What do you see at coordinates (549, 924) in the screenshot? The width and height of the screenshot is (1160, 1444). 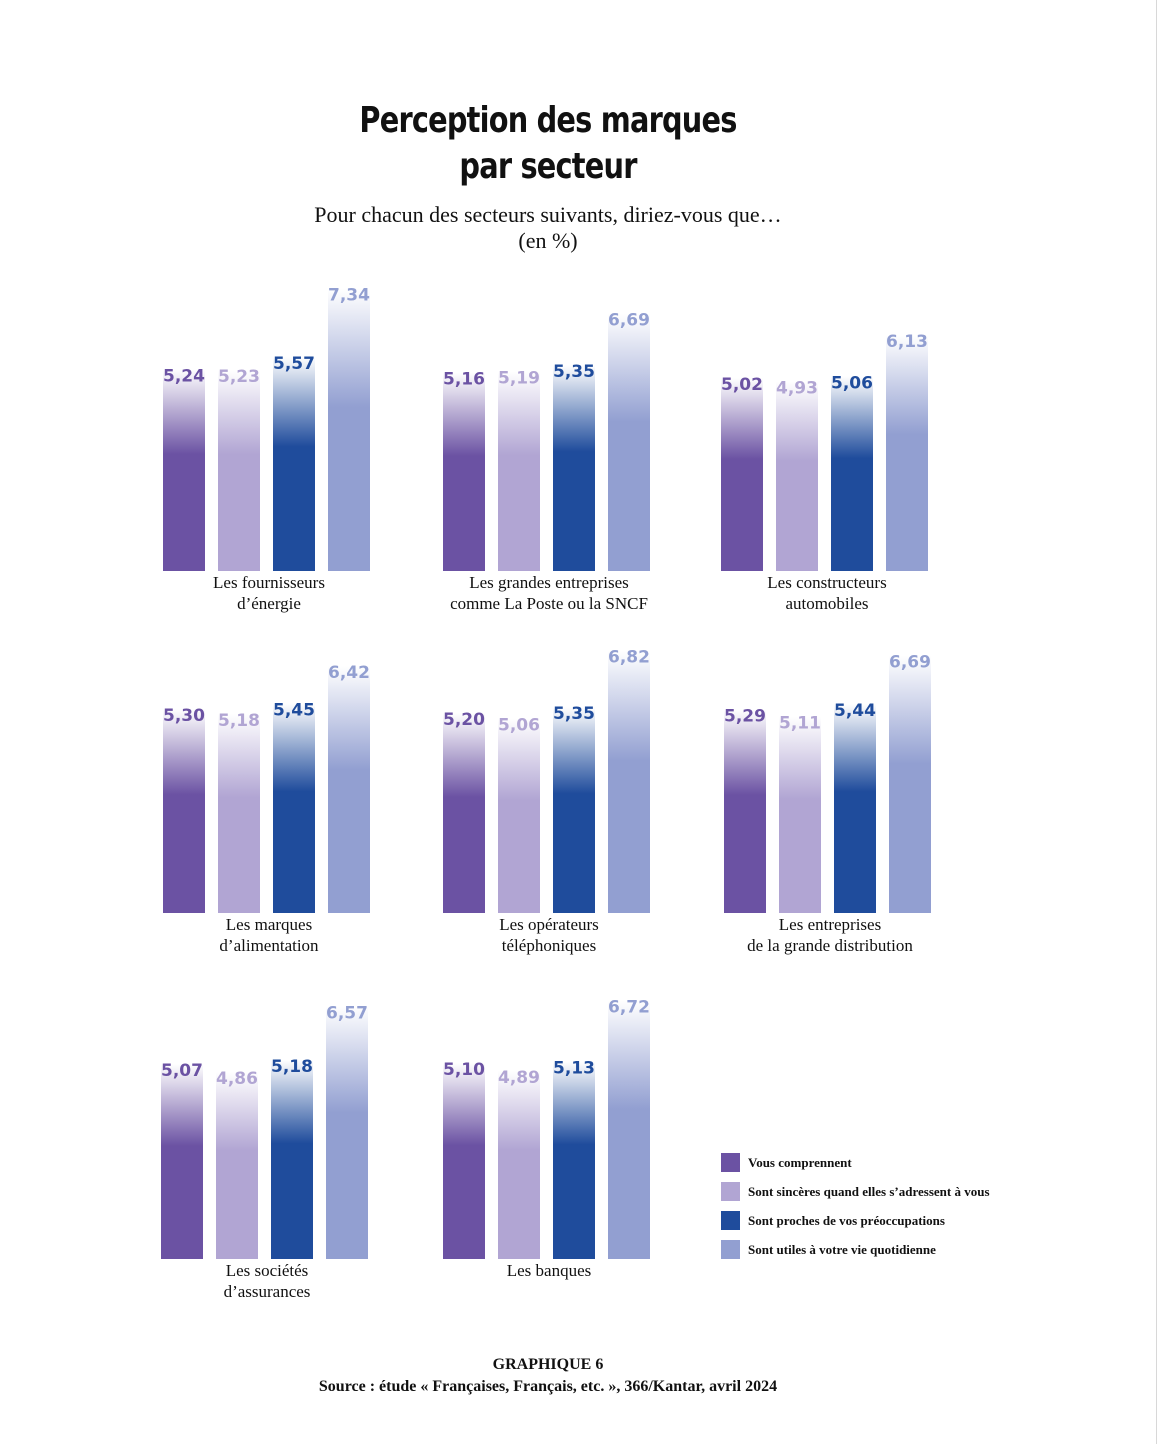 I see `sector-label-line: Les opérateurs` at bounding box center [549, 924].